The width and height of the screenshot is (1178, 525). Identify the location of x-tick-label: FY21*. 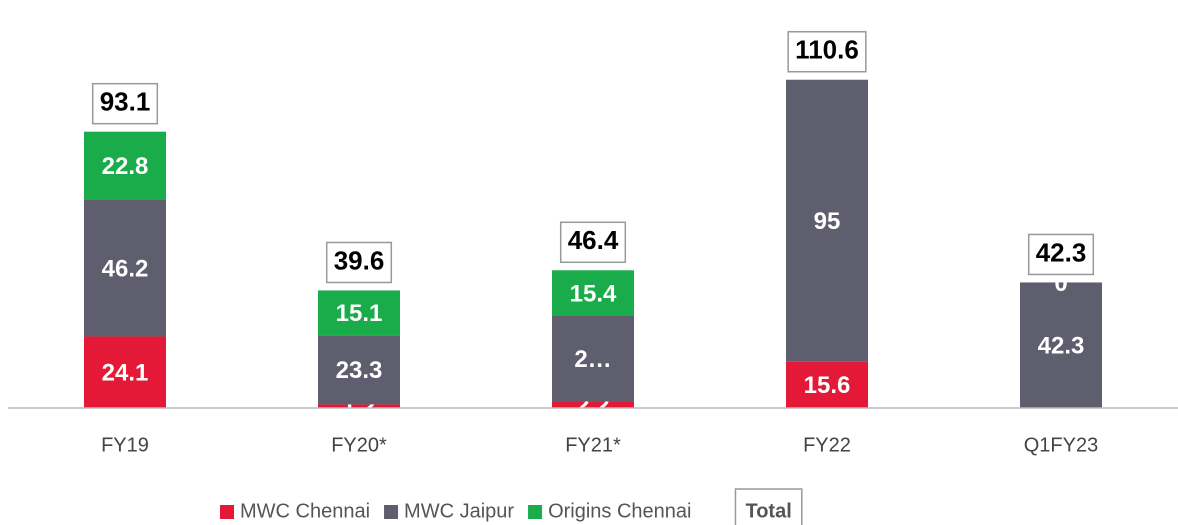
(593, 445).